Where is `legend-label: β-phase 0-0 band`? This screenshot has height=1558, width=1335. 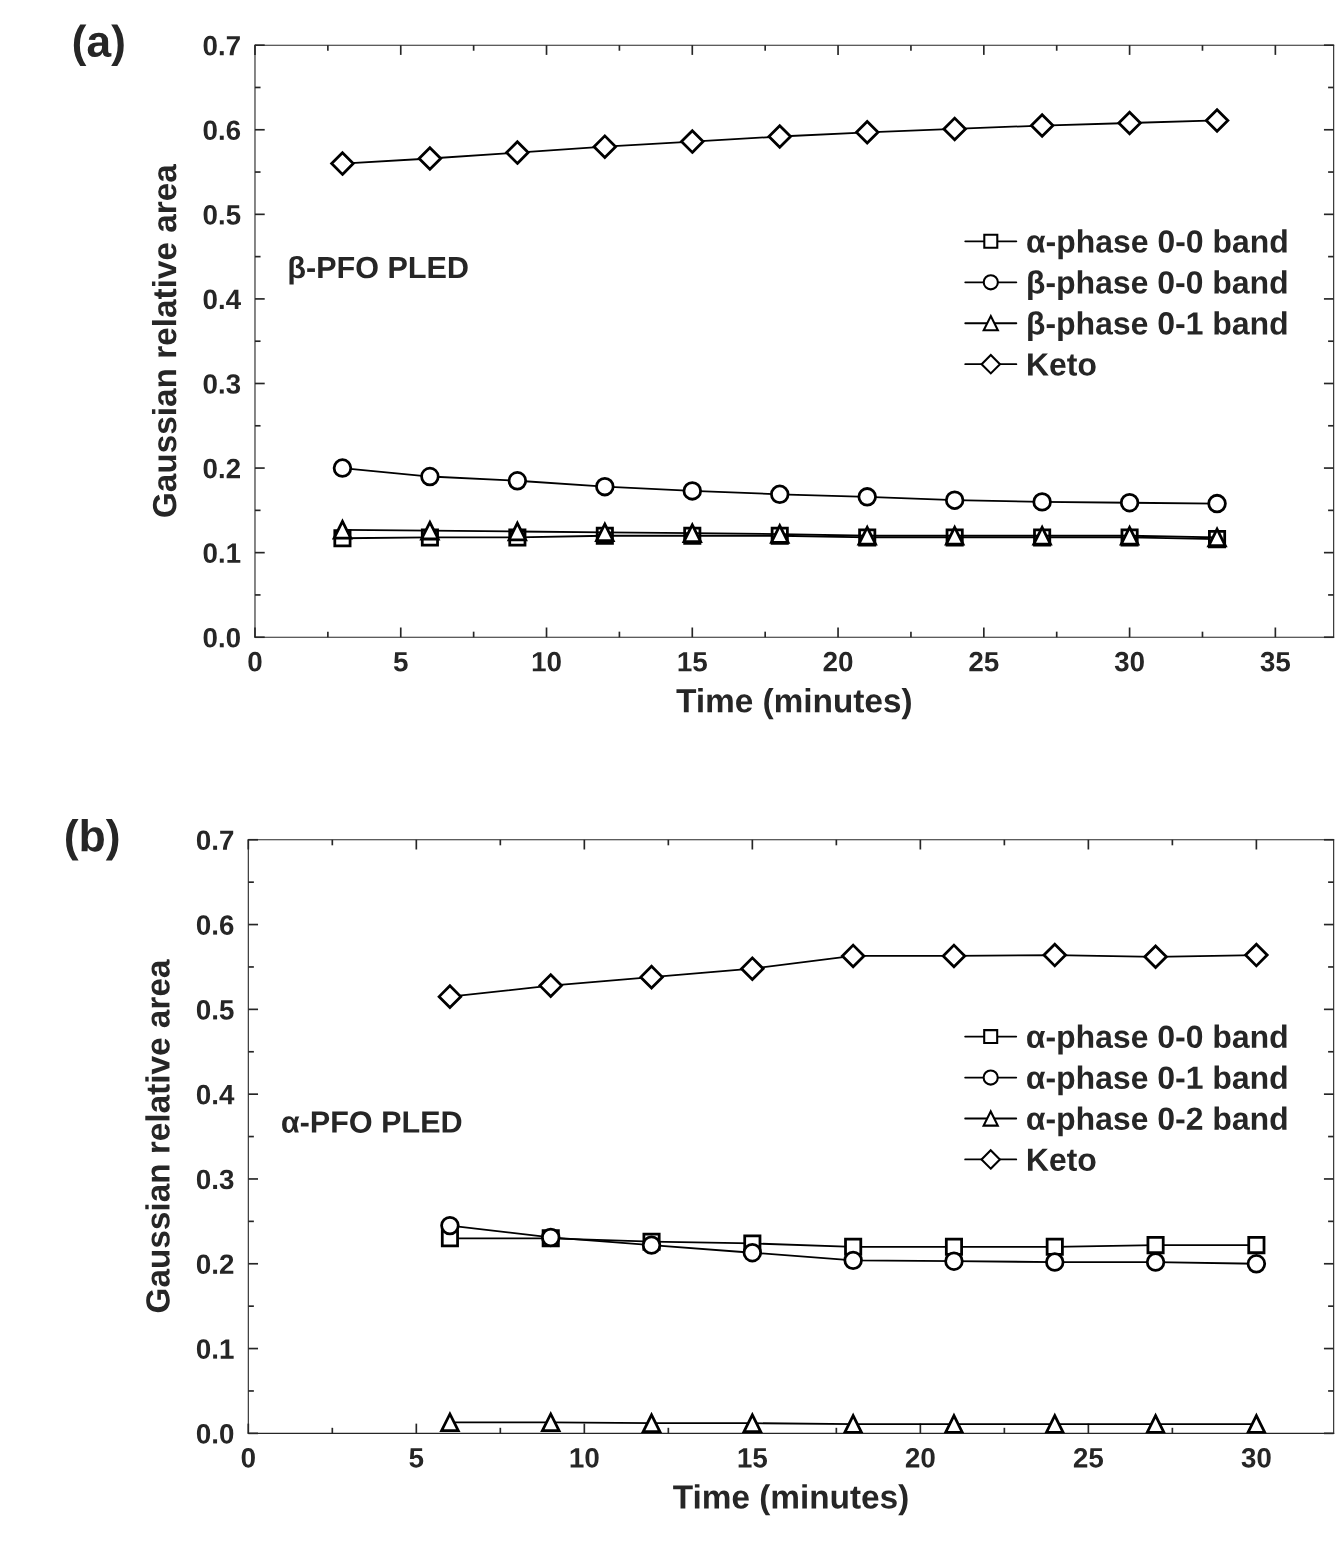
legend-label: β-phase 0-0 band is located at coordinates (1157, 285).